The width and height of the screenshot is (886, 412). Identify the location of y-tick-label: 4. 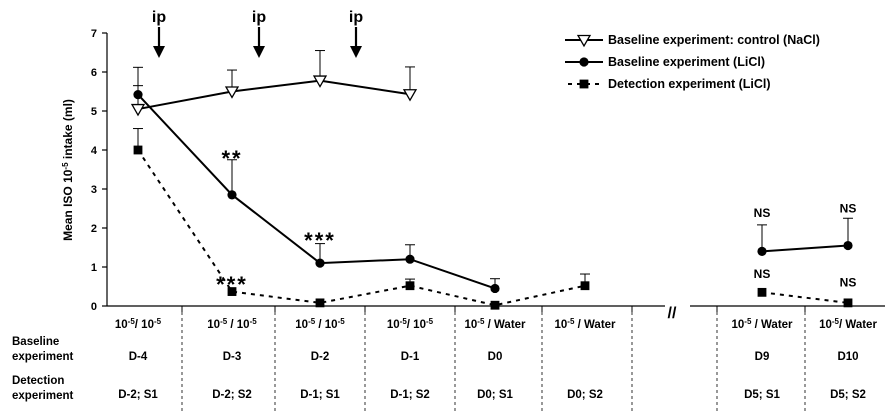
(94, 151).